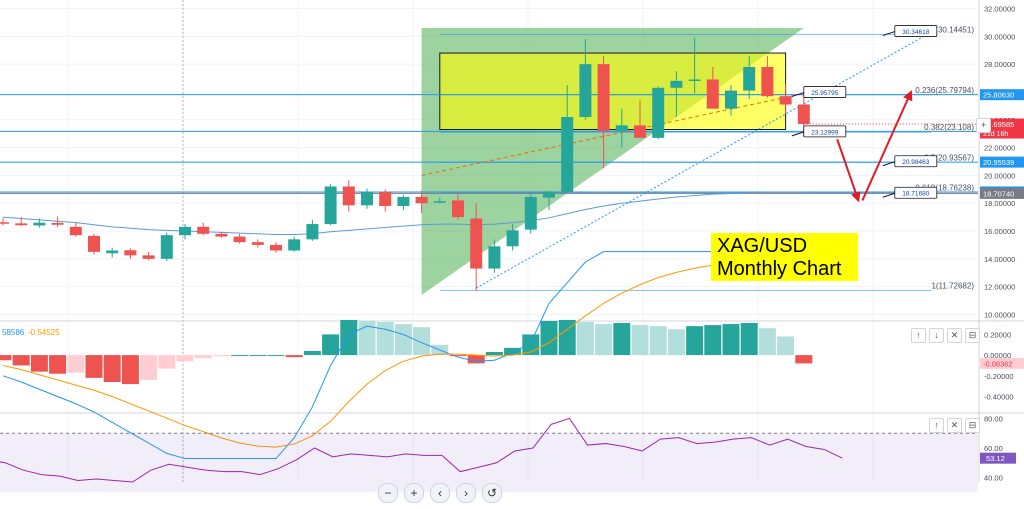  I want to click on macd-maximize-button: ⊟, so click(972, 335).